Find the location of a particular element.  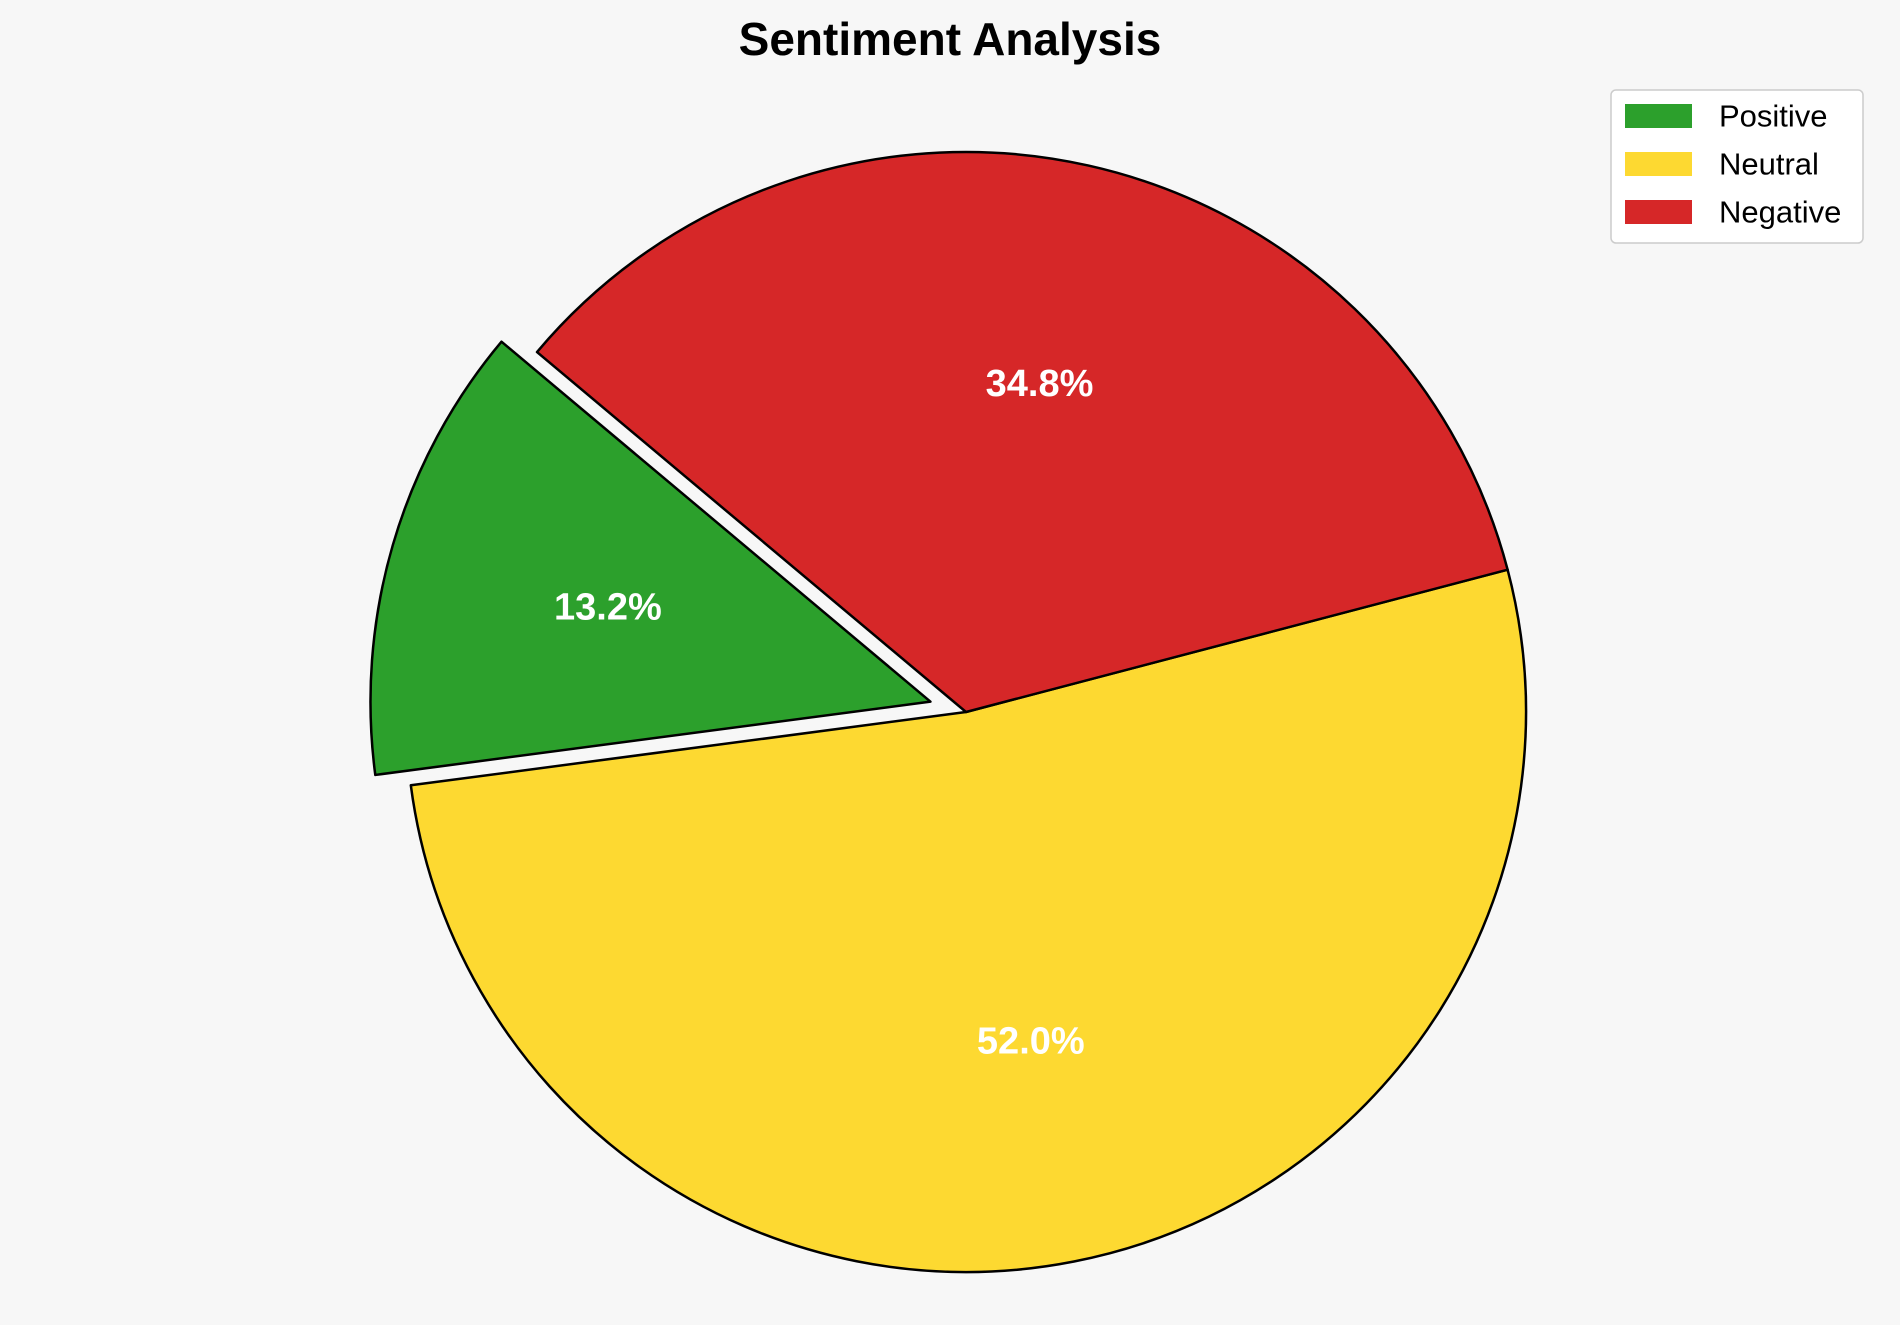

legend-swatch-neutral is located at coordinates (1658, 164).